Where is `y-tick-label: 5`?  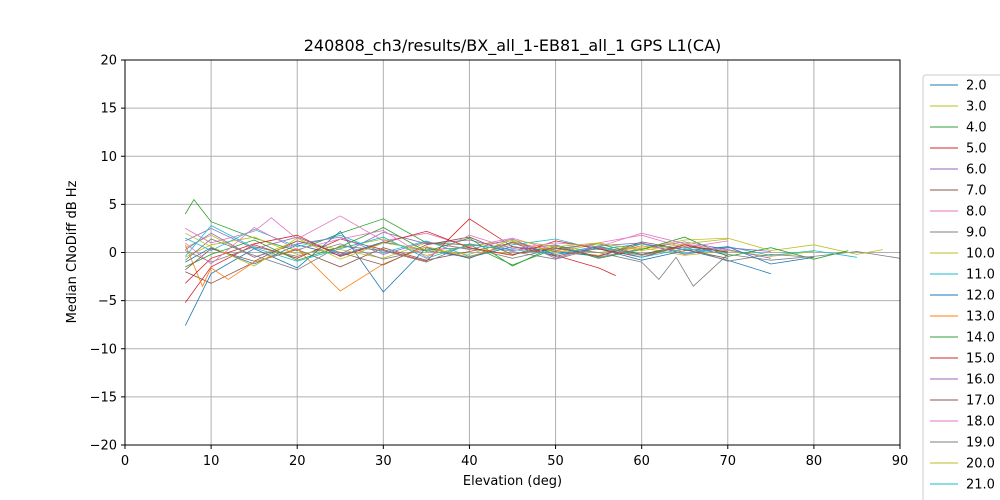 y-tick-label: 5 is located at coordinates (113, 205).